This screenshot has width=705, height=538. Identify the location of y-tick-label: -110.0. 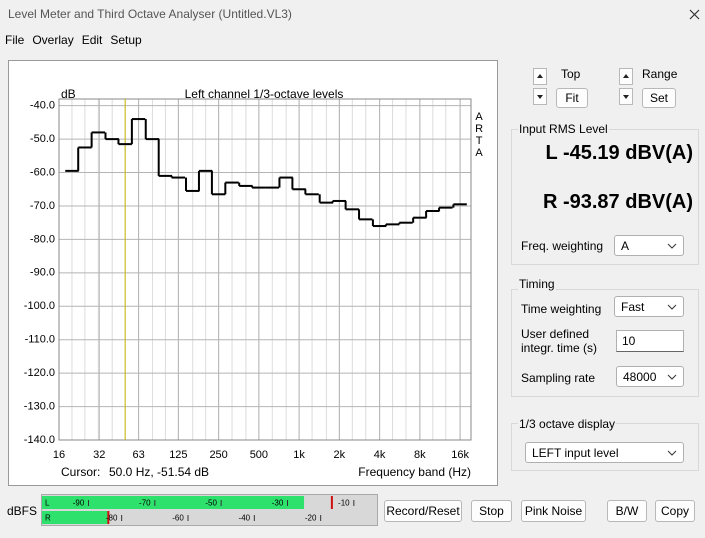
(40, 340).